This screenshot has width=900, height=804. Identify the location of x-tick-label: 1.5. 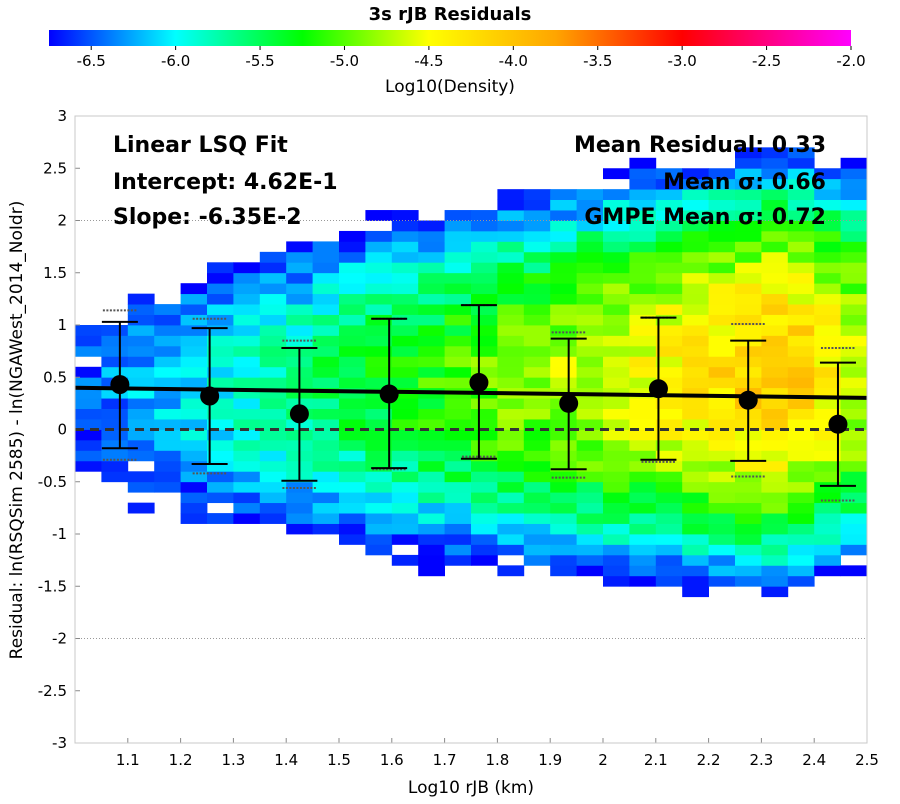
(339, 760).